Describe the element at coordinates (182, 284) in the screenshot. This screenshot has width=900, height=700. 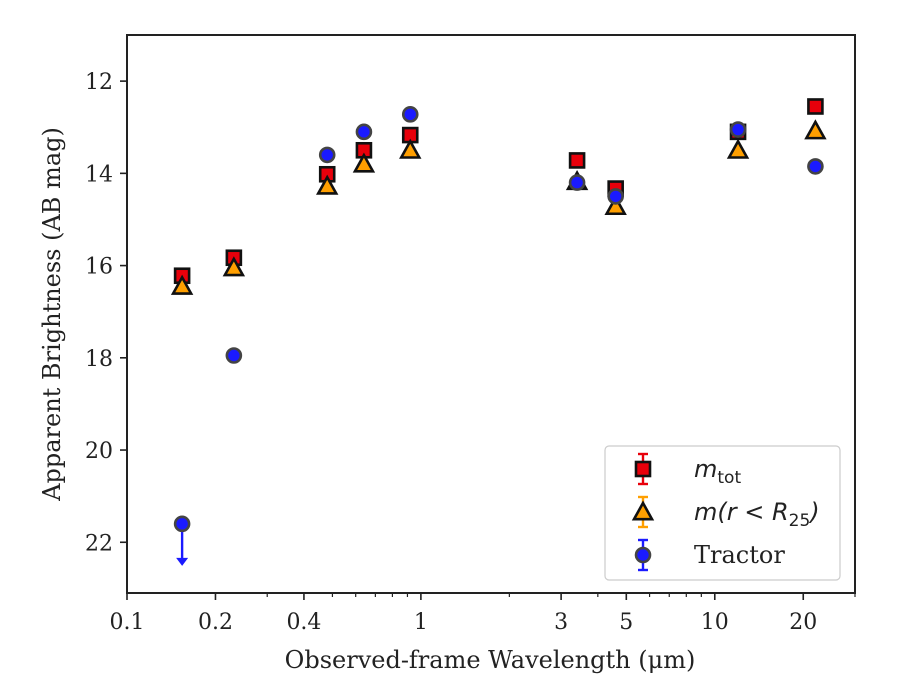
I see `data-point-s1-p0` at that location.